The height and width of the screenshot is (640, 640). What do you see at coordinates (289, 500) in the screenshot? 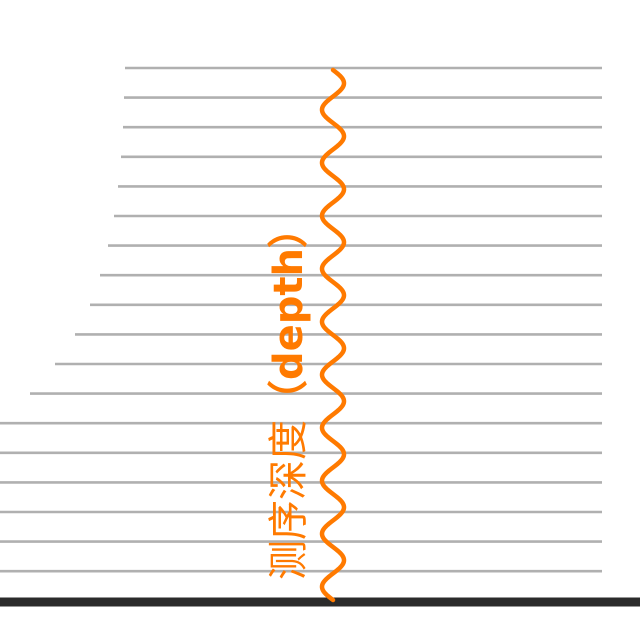
I see `depth-label-cn: 测序深度` at bounding box center [289, 500].